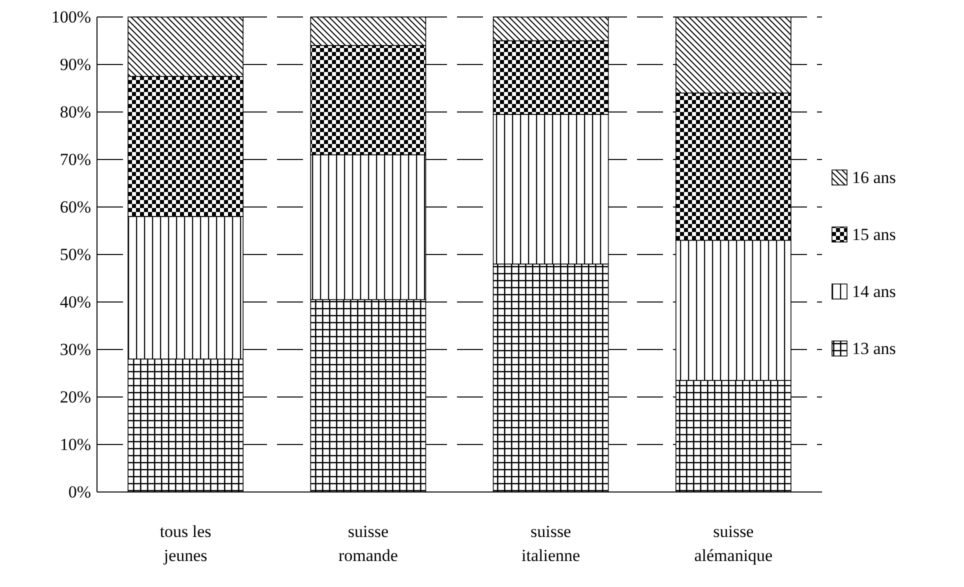 This screenshot has width=964, height=587. What do you see at coordinates (551, 543) in the screenshot?
I see `x-tick-label: suisse italienne` at bounding box center [551, 543].